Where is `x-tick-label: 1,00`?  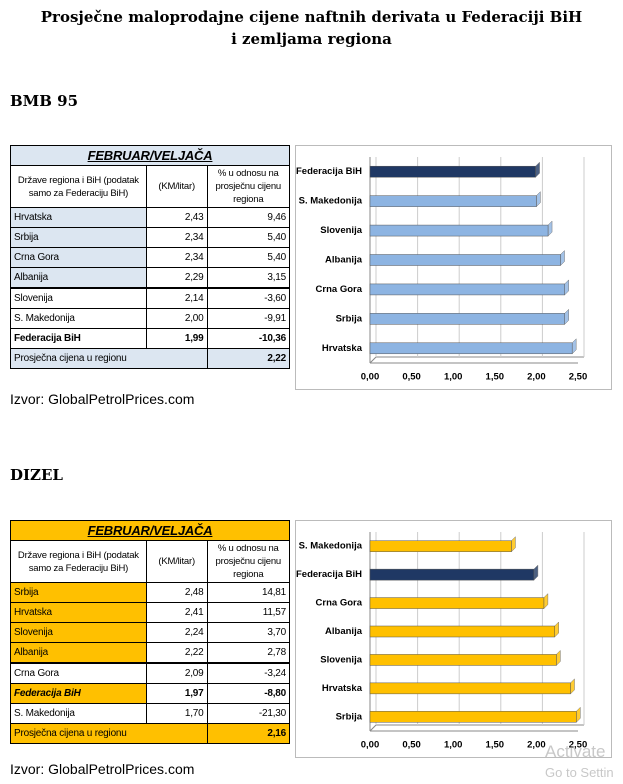
x-tick-label: 1,00 is located at coordinates (453, 377).